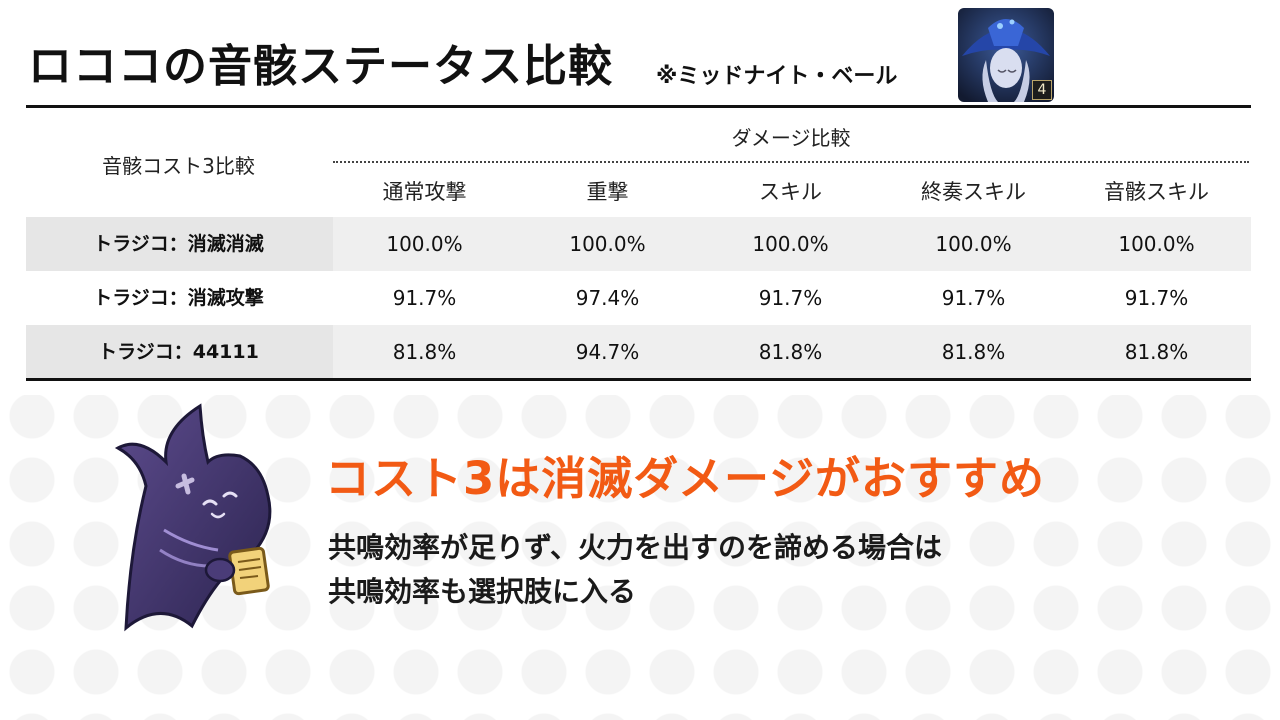  I want to click on column-header: 重撃, so click(607, 192).